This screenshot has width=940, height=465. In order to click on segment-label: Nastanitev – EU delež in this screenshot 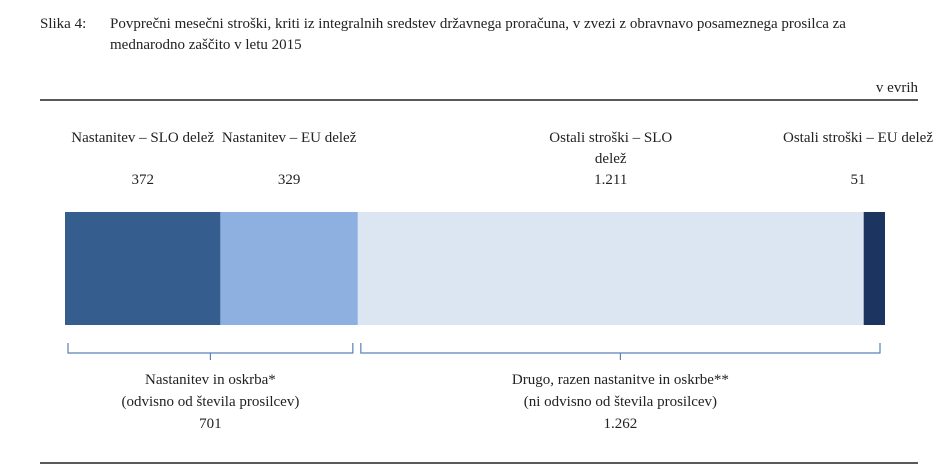, I will do `click(289, 138)`.